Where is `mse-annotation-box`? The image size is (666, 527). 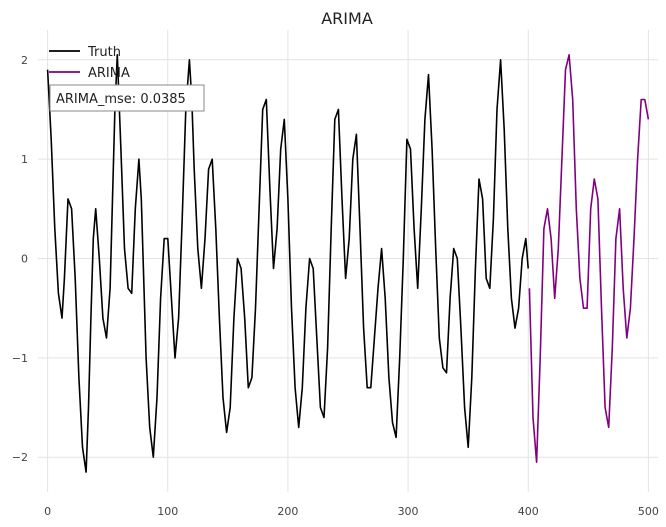
mse-annotation-box is located at coordinates (127, 98).